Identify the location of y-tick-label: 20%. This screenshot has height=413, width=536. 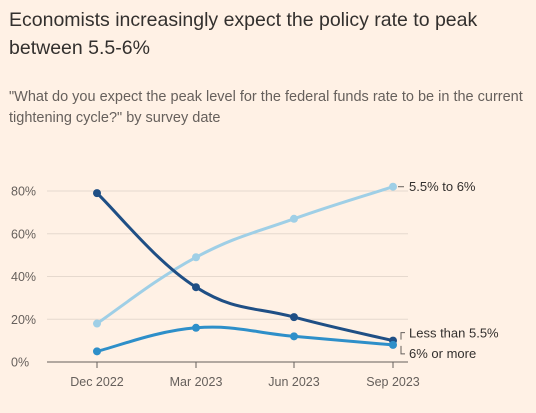
(23, 320).